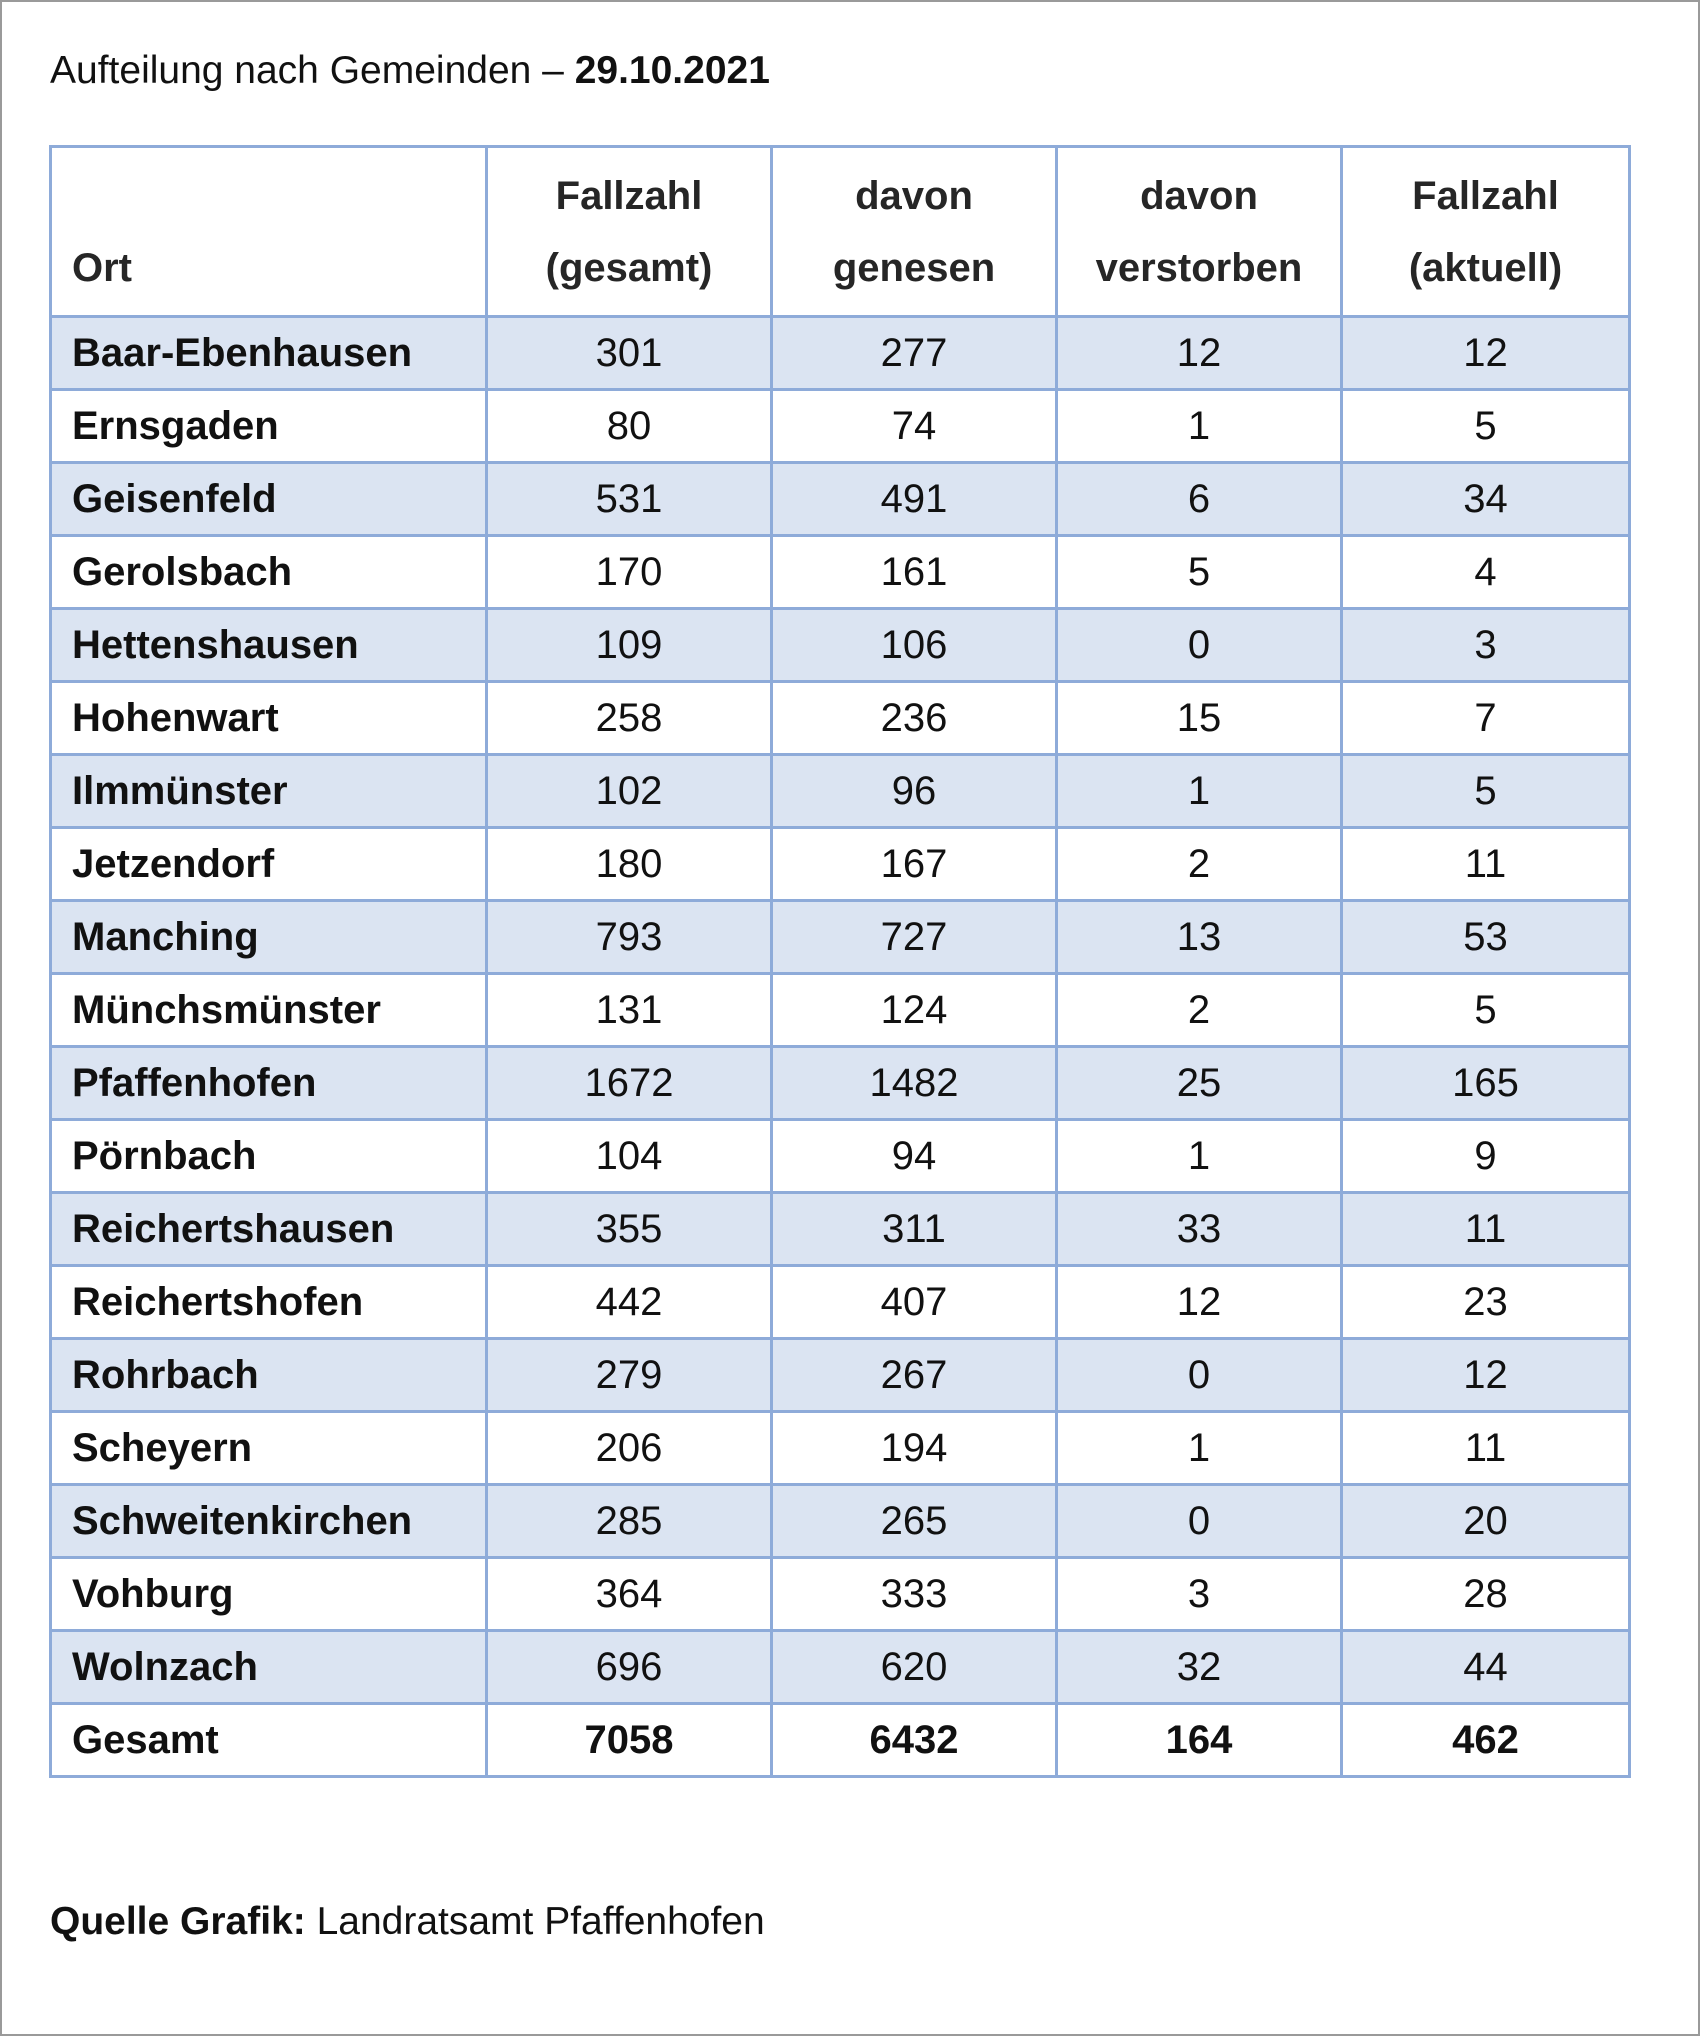 This screenshot has height=2036, width=1700. What do you see at coordinates (629, 1083) in the screenshot?
I see `cell-fallzahl-gesamt: 1672` at bounding box center [629, 1083].